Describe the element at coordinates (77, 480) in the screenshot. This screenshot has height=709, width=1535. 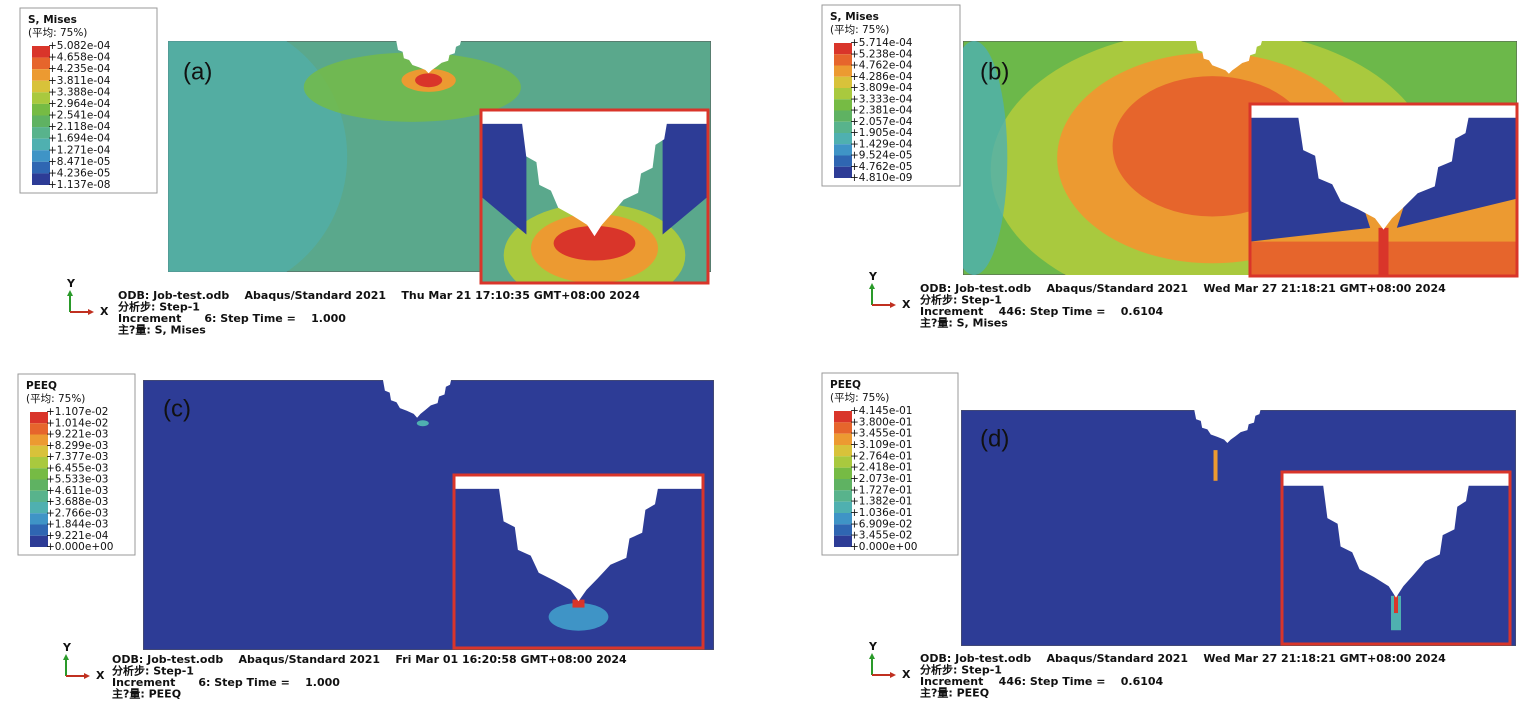
I see `legend-value: +5.533e-03` at that location.